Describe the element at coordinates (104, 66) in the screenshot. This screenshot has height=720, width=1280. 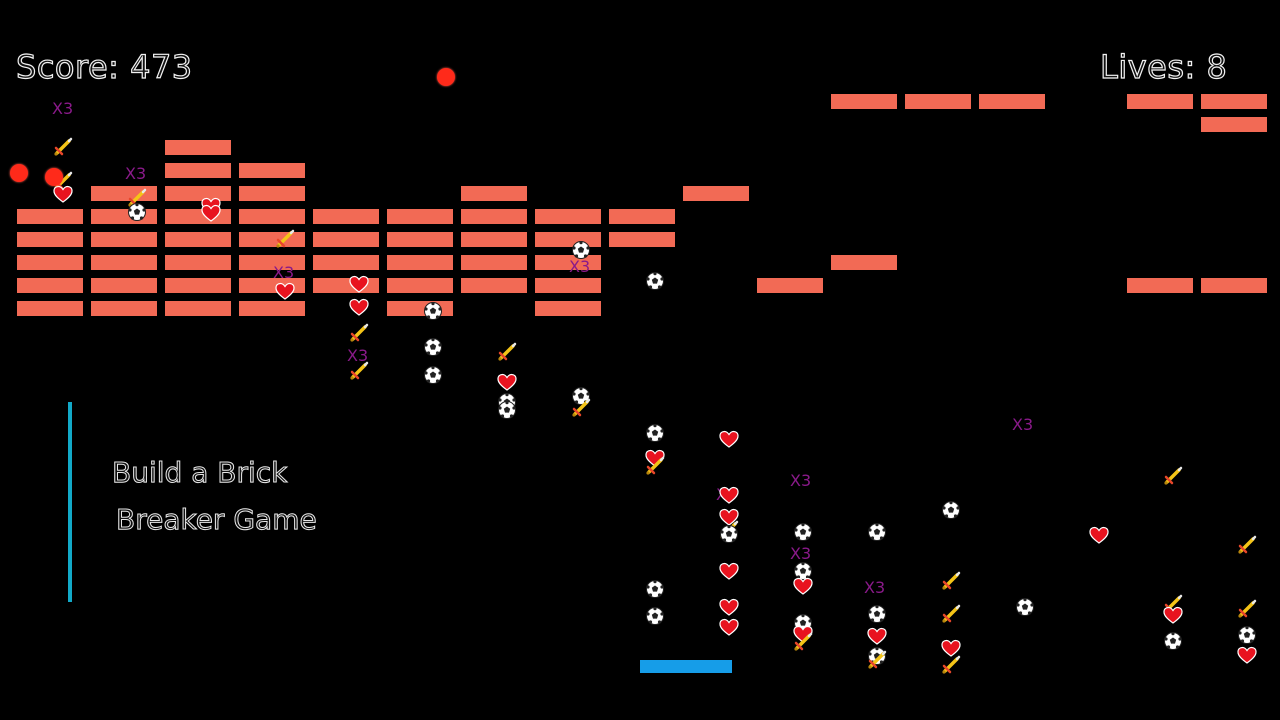
I see `score-display: Score: 473` at that location.